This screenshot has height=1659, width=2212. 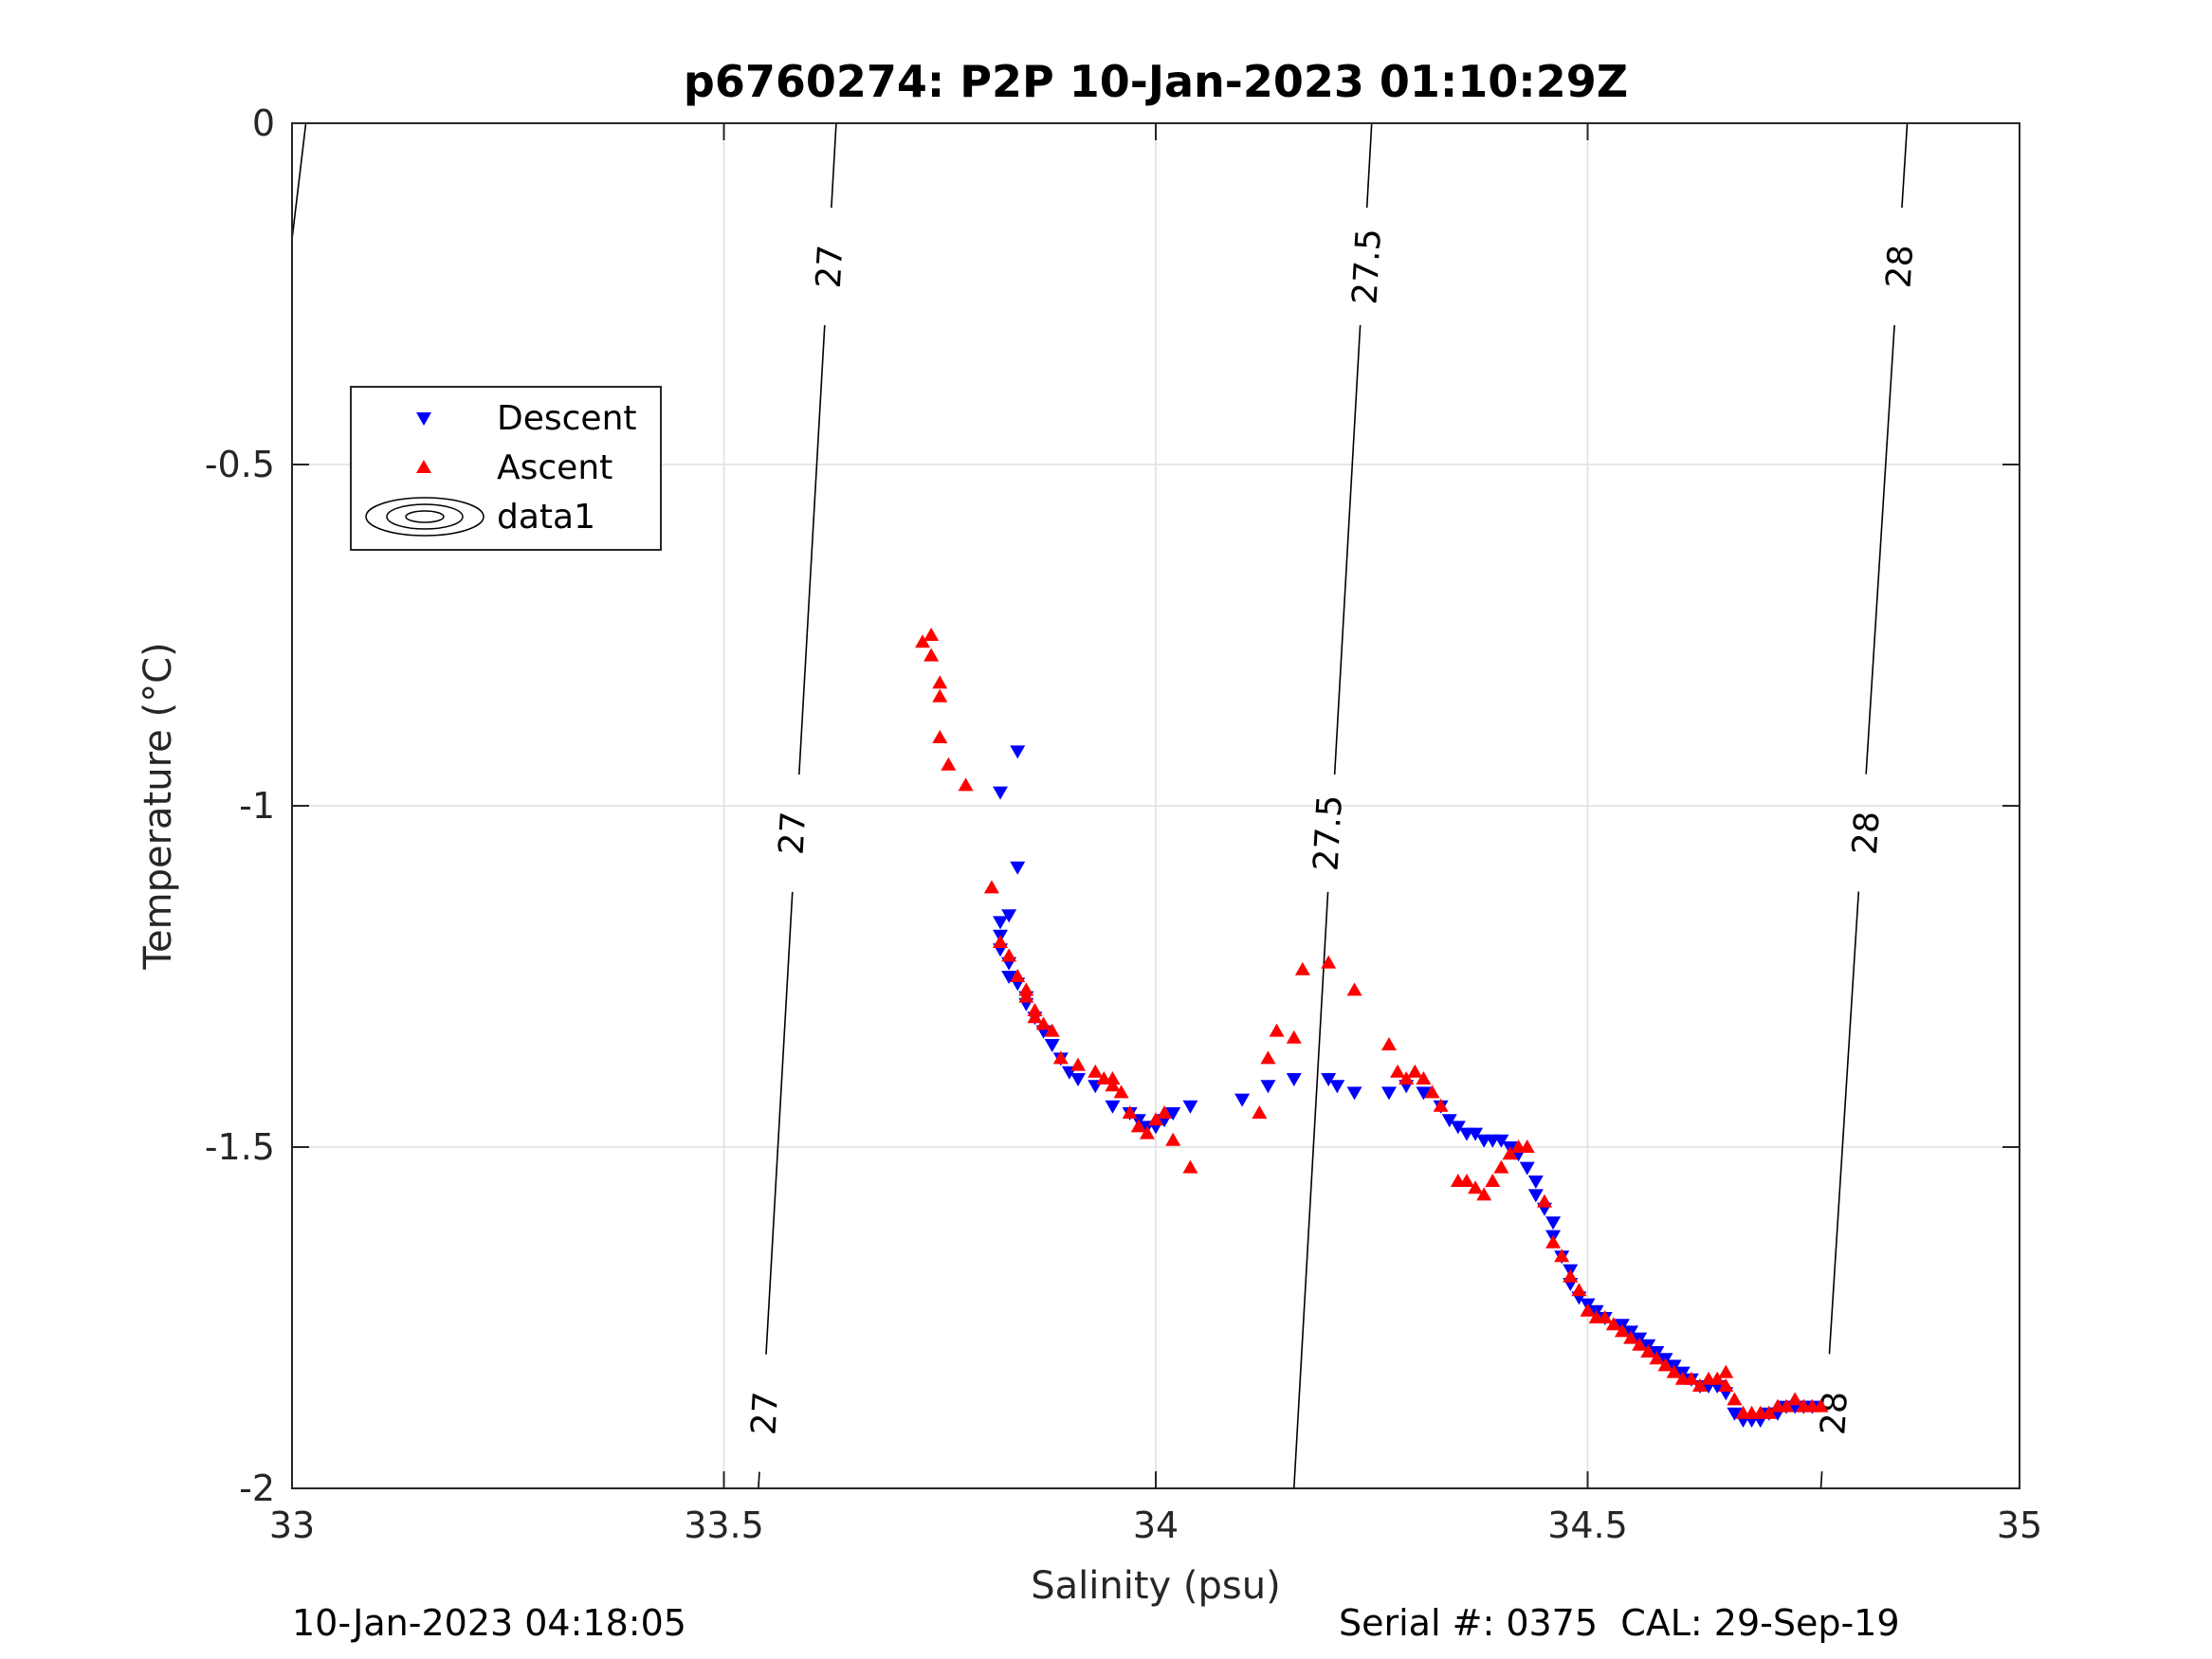 I want to click on legend-ascent-label: Ascent, so click(x=554, y=467).